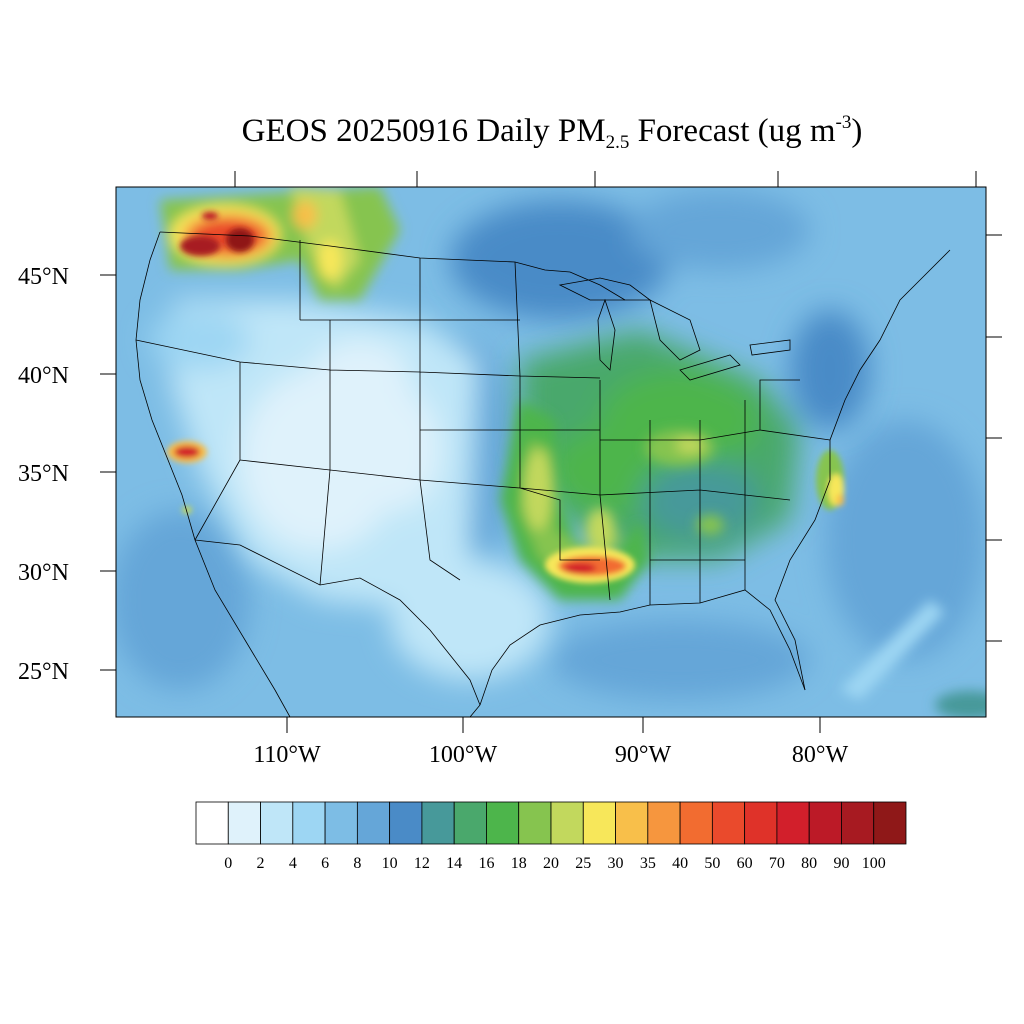 The image size is (1024, 1024). I want to click on colorbar-label: 16, so click(486, 863).